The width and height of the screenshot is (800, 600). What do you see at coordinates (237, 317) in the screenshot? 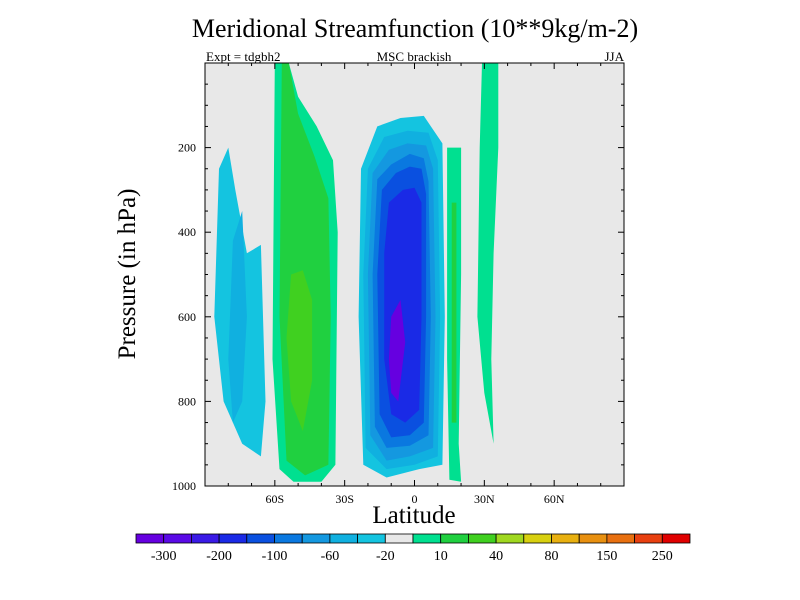
I see `southern-polar-fill` at bounding box center [237, 317].